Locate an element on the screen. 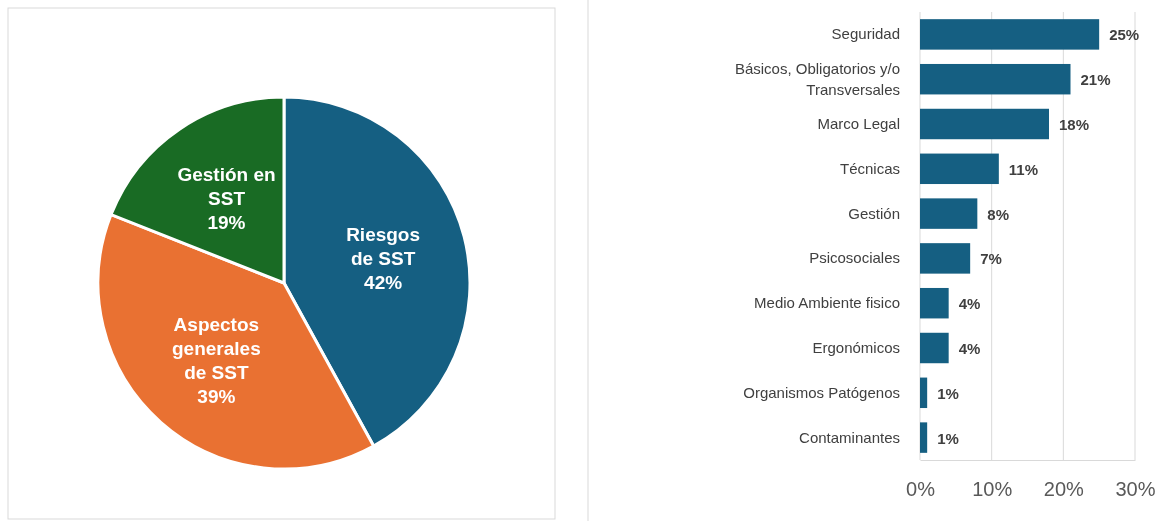 This screenshot has width=1167, height=521. data-label: 39% is located at coordinates (216, 396).